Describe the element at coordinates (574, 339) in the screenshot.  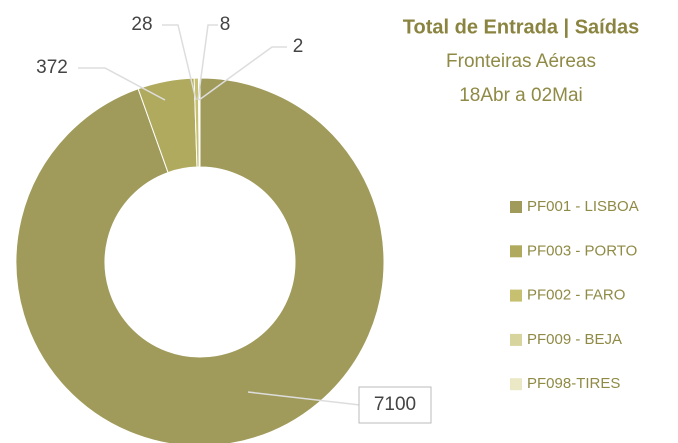
I see `legend-label: PF009 - BEJA` at that location.